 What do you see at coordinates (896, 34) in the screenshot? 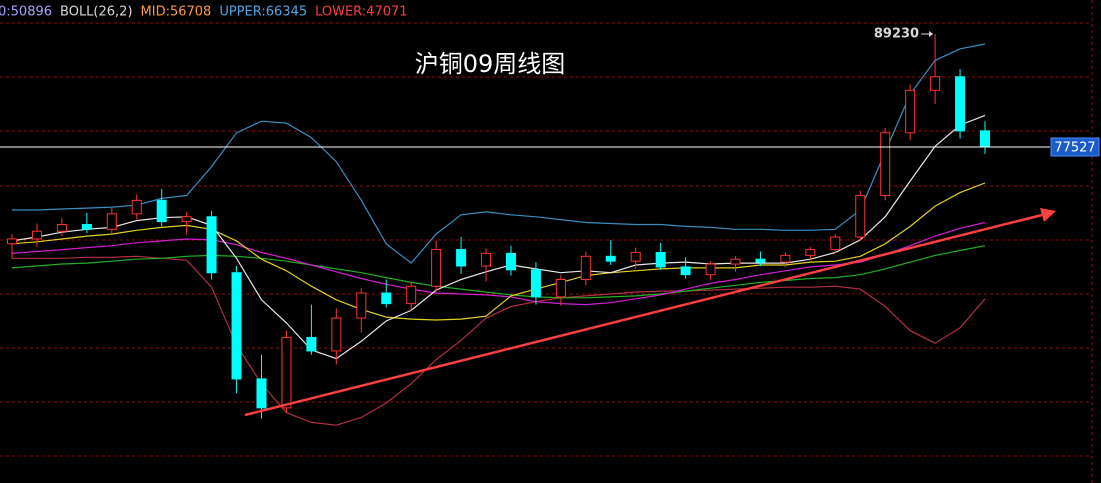
I see `high-label: 89230` at bounding box center [896, 34].